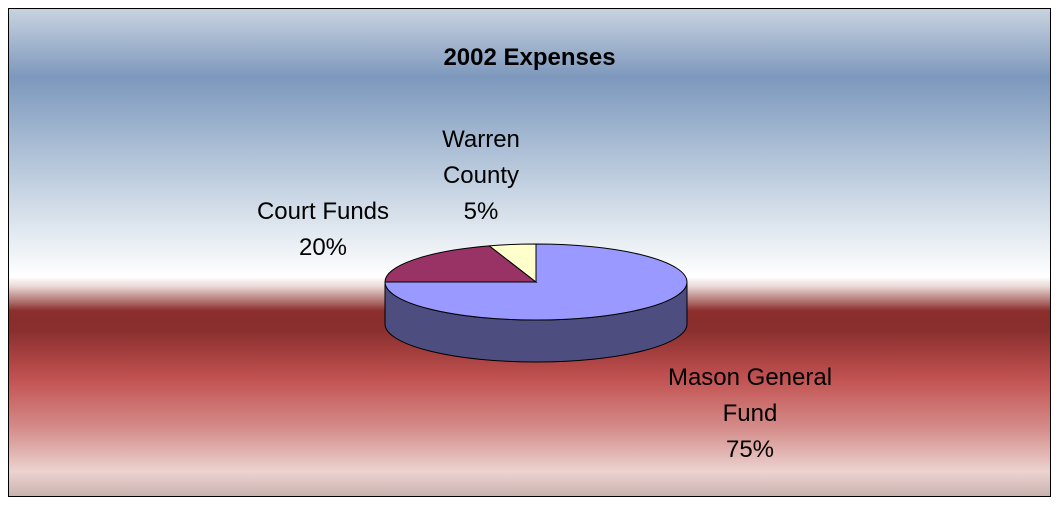 The image size is (1058, 510). I want to click on category-label: Mason General Fund, so click(750, 395).